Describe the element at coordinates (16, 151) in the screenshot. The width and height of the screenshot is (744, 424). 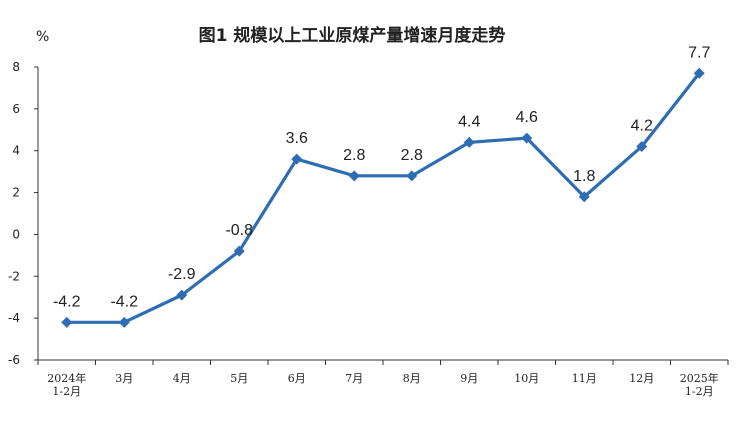
I see `y-tick-label: 4` at that location.